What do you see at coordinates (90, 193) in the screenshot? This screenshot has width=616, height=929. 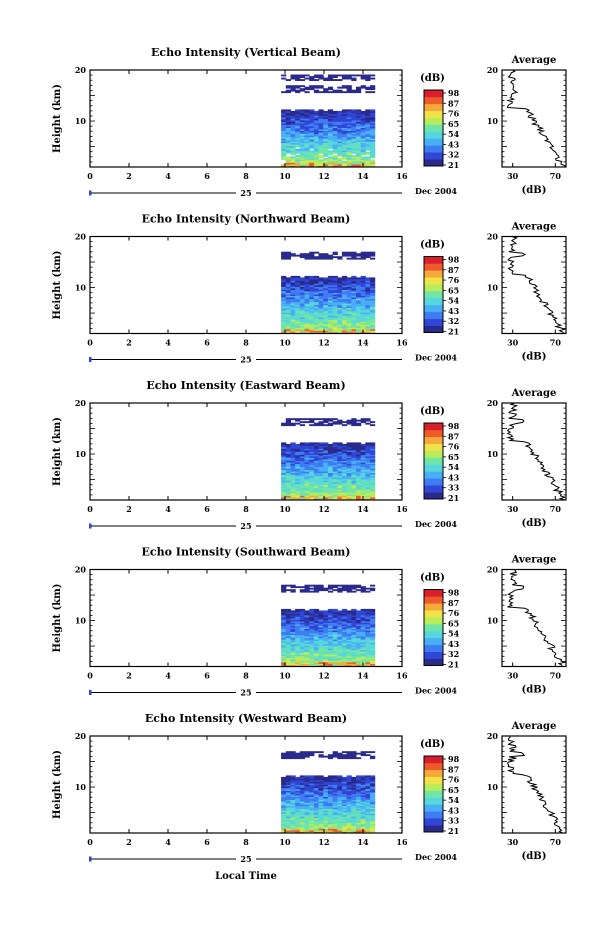 I see `day-marker` at bounding box center [90, 193].